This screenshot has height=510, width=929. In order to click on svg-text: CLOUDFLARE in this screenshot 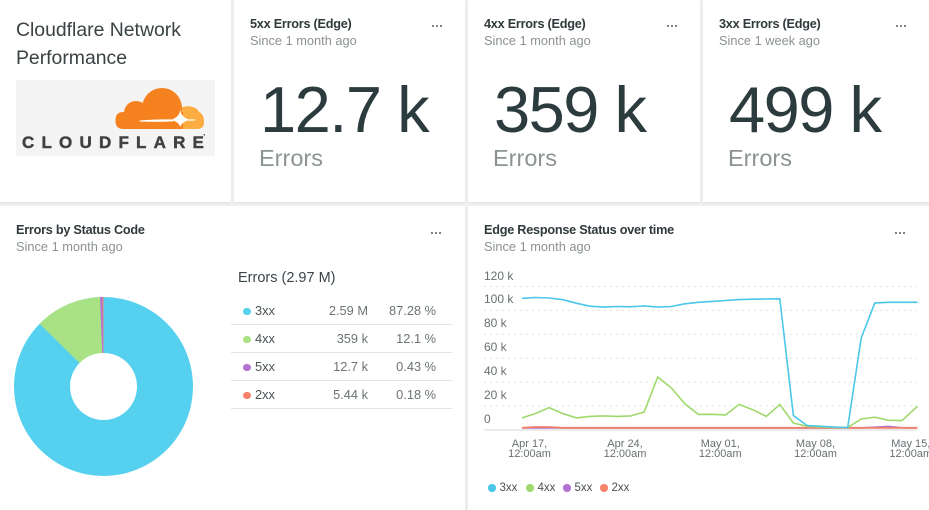, I will do `click(116, 142)`.